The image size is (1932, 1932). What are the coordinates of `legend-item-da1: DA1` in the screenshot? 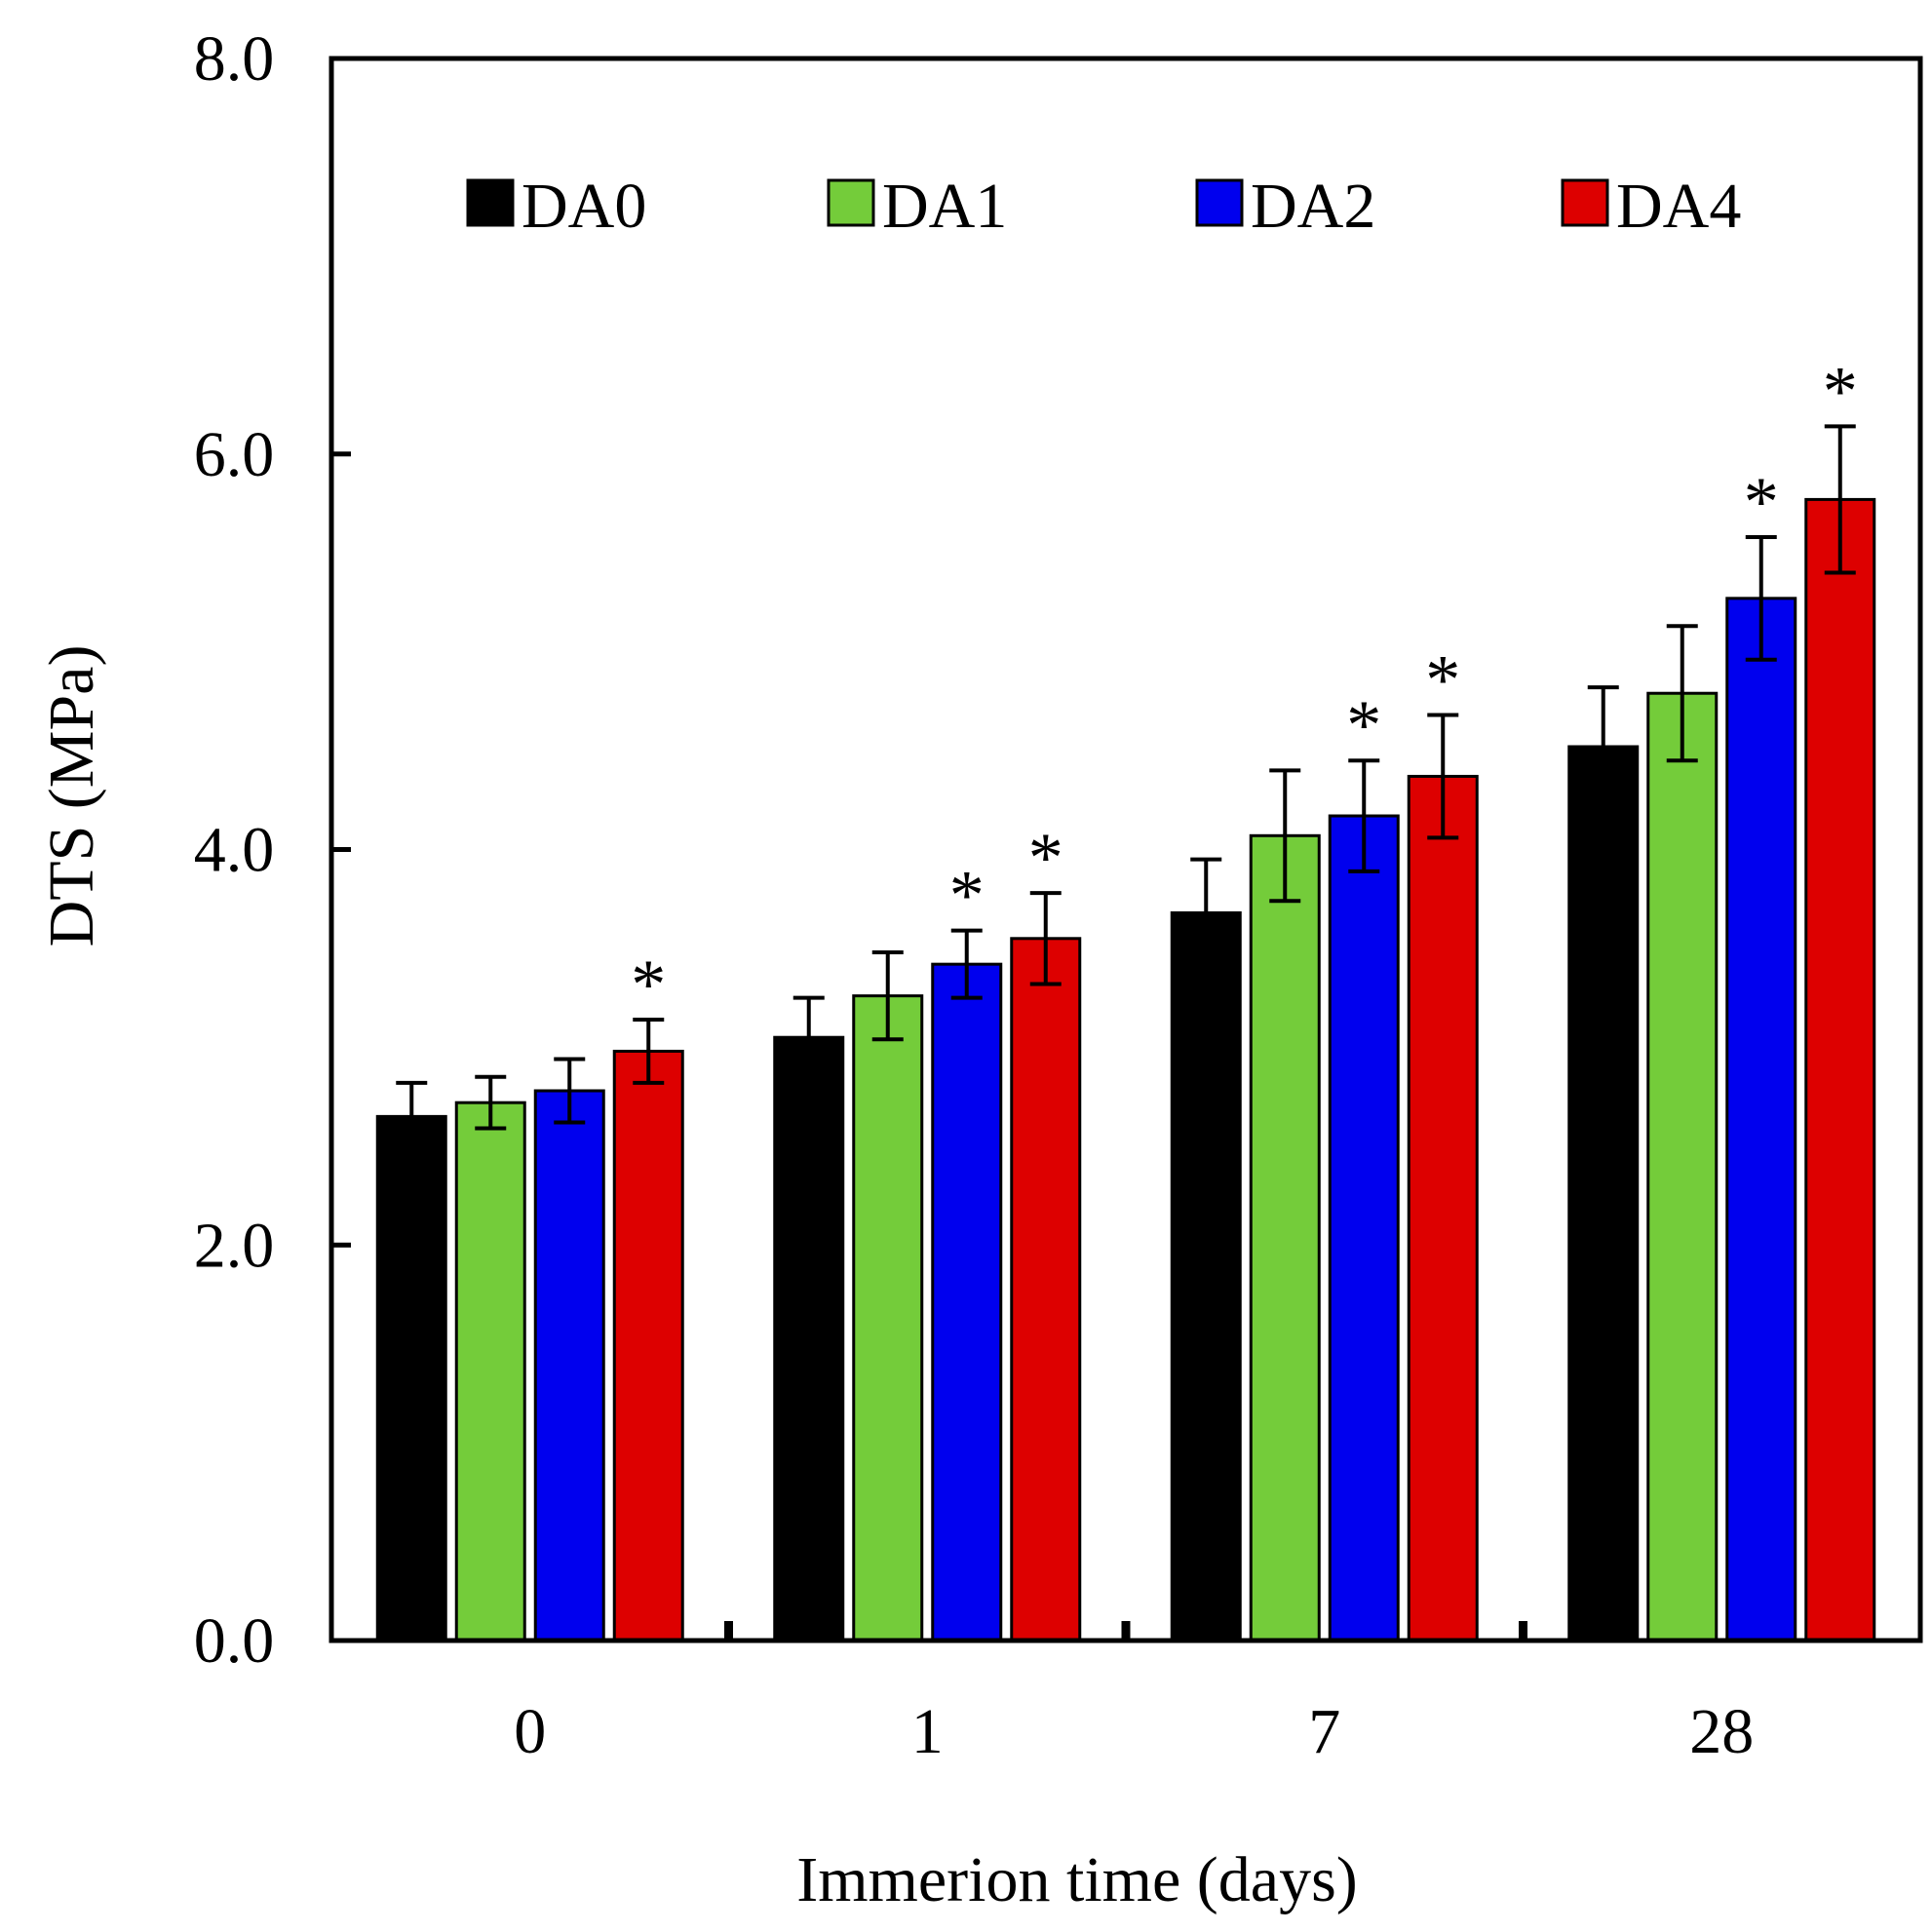 It's located at (917, 206).